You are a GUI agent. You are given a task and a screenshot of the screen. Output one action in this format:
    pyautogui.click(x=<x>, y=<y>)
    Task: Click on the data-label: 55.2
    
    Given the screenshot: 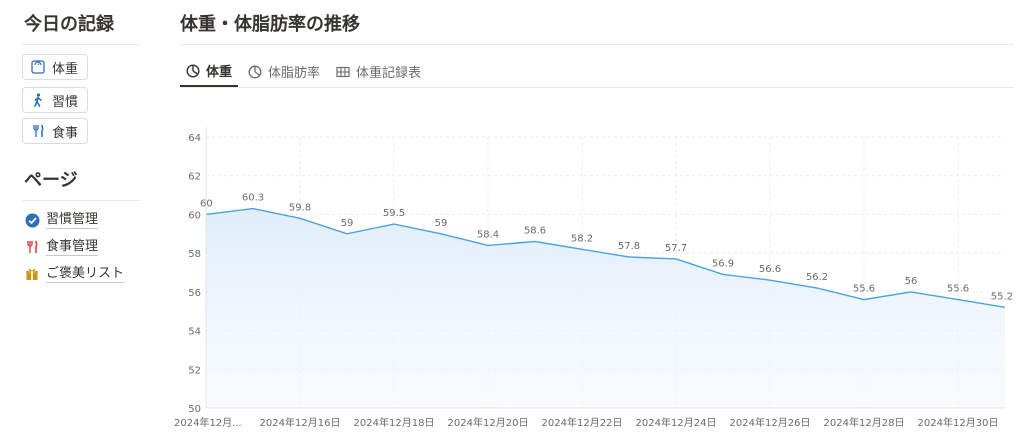 What is the action you would take?
    pyautogui.click(x=1002, y=296)
    